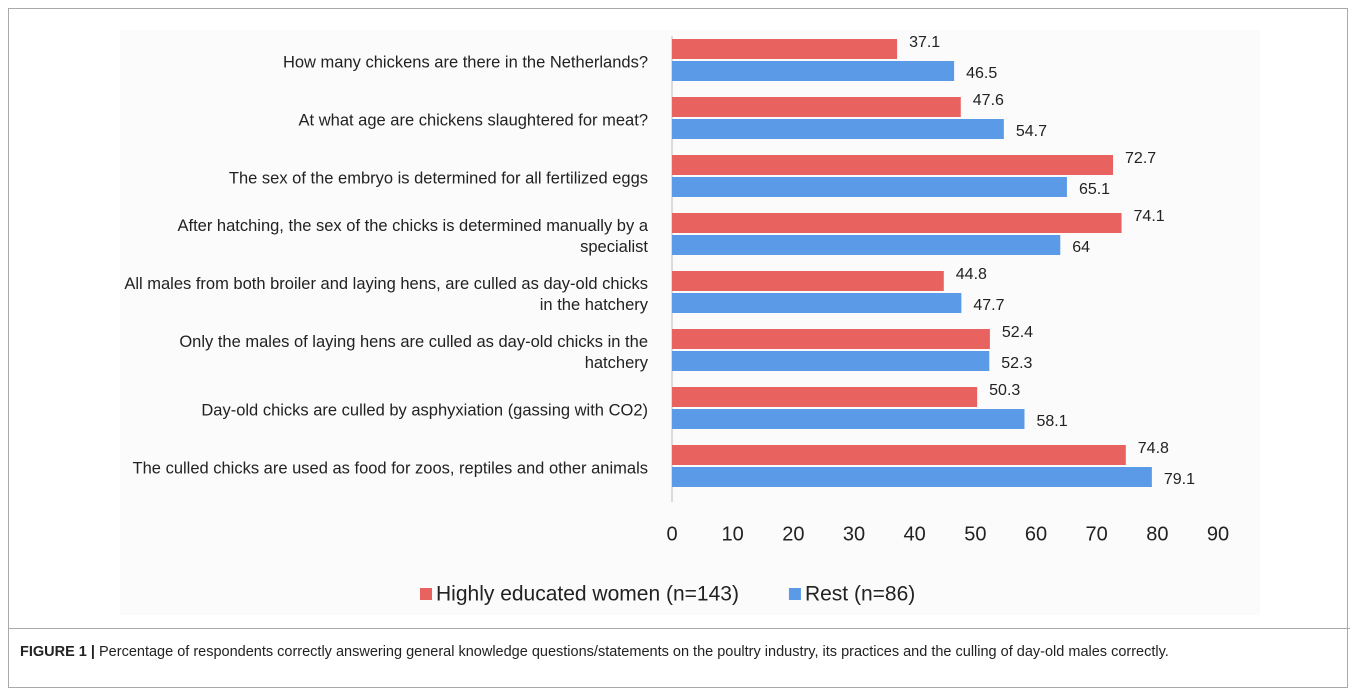  What do you see at coordinates (1097, 534) in the screenshot?
I see `x-tick-label: 70` at bounding box center [1097, 534].